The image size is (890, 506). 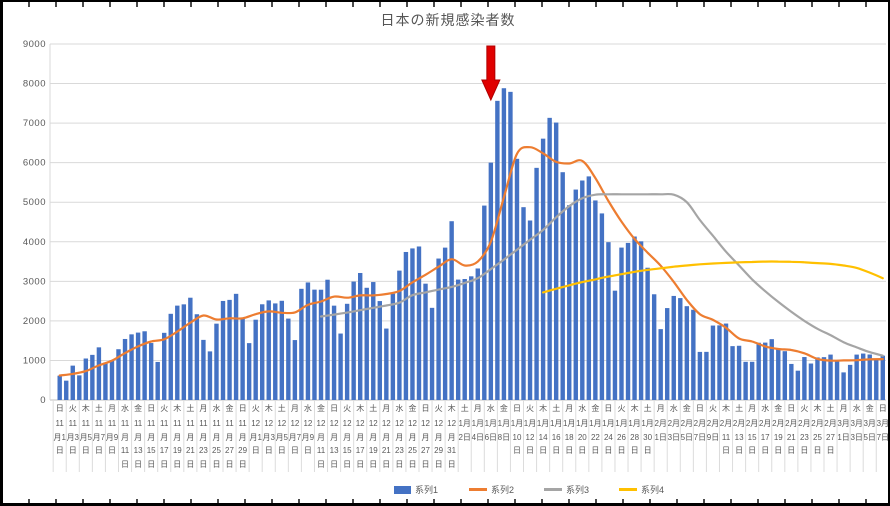 I want to click on x-axis-label-date-part: 31, so click(x=452, y=451).